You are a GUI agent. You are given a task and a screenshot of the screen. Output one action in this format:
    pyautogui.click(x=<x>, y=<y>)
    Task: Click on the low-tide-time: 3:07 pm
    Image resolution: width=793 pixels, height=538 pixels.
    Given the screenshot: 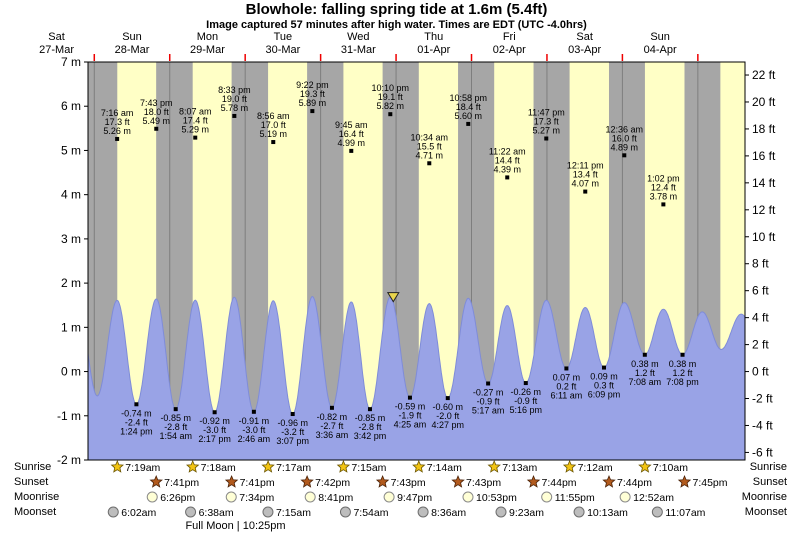 What is the action you would take?
    pyautogui.click(x=292, y=441)
    